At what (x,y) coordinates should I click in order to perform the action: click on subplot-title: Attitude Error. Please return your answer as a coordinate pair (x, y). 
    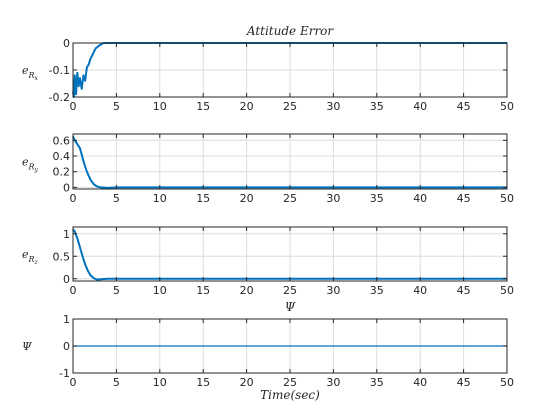
    Looking at the image, I should click on (290, 31).